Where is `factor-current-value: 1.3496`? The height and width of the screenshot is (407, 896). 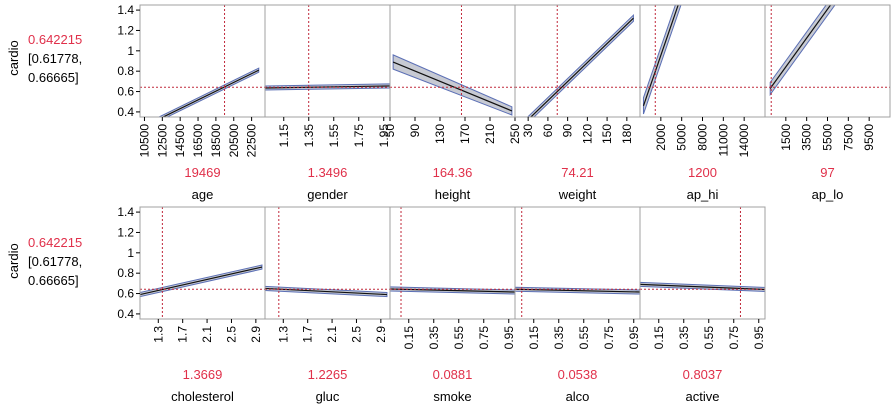 factor-current-value: 1.3496 is located at coordinates (328, 172).